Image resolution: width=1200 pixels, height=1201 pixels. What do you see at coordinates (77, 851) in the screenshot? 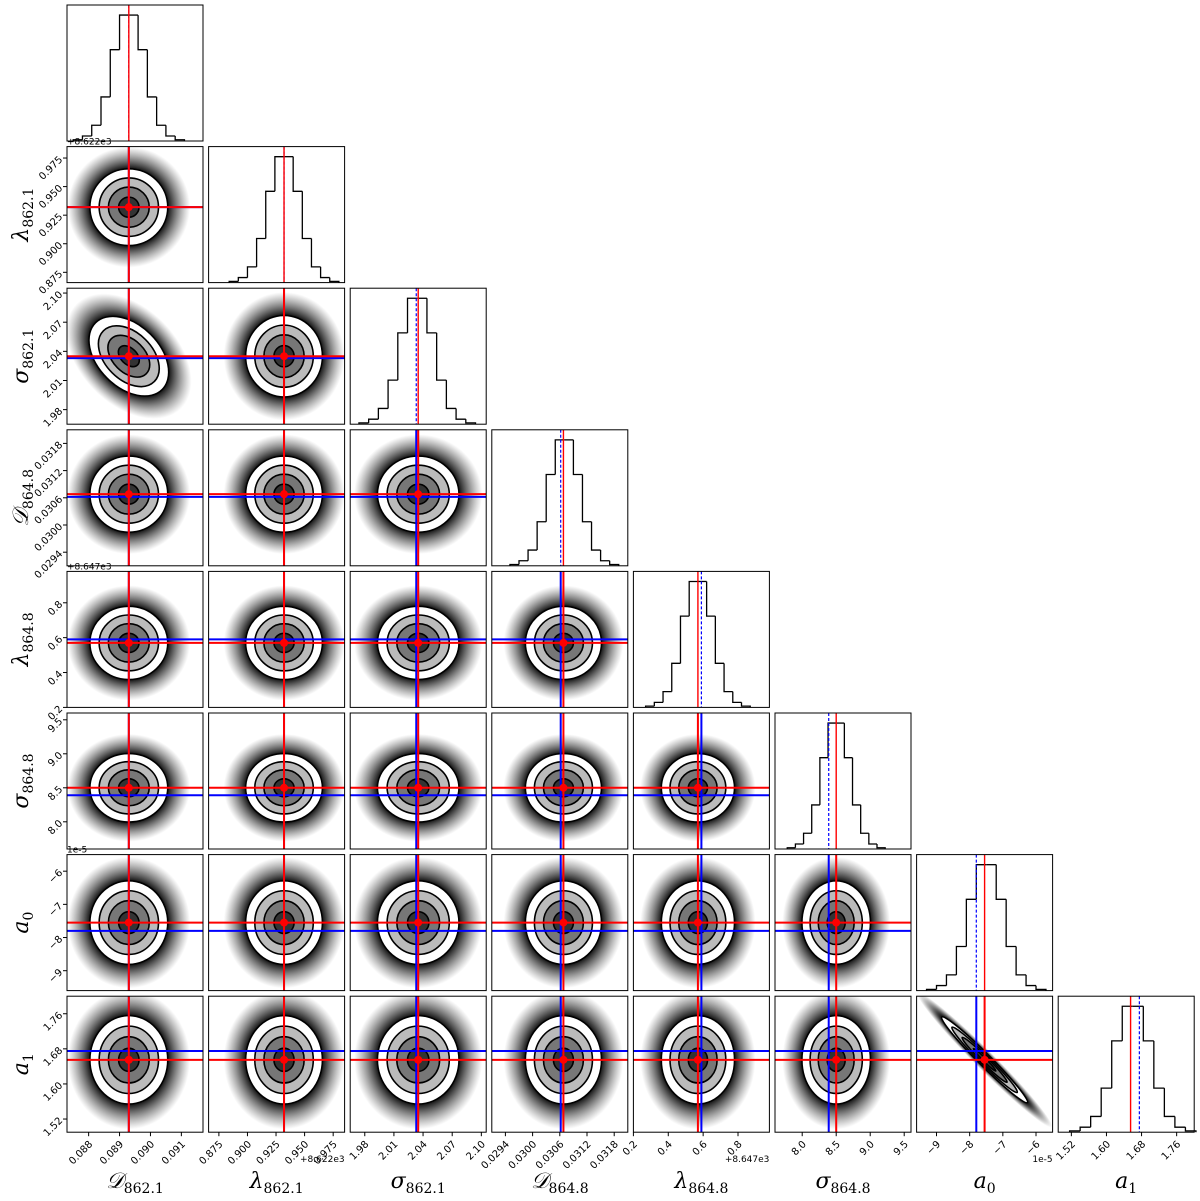
I see `y-offset: 1e-5` at bounding box center [77, 851].